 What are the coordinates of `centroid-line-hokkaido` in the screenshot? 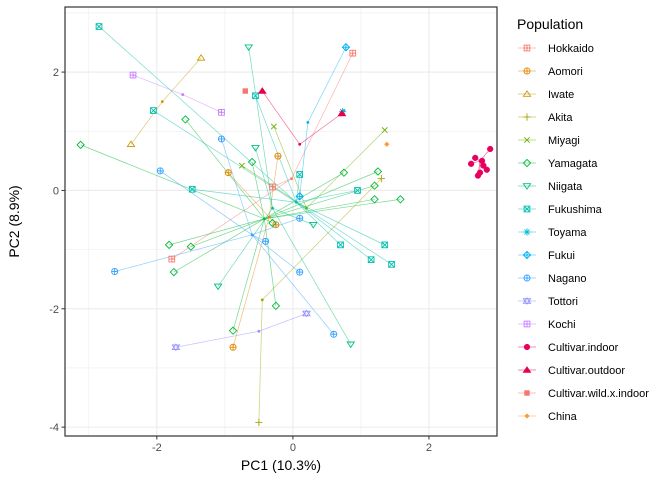 It's located at (322, 116).